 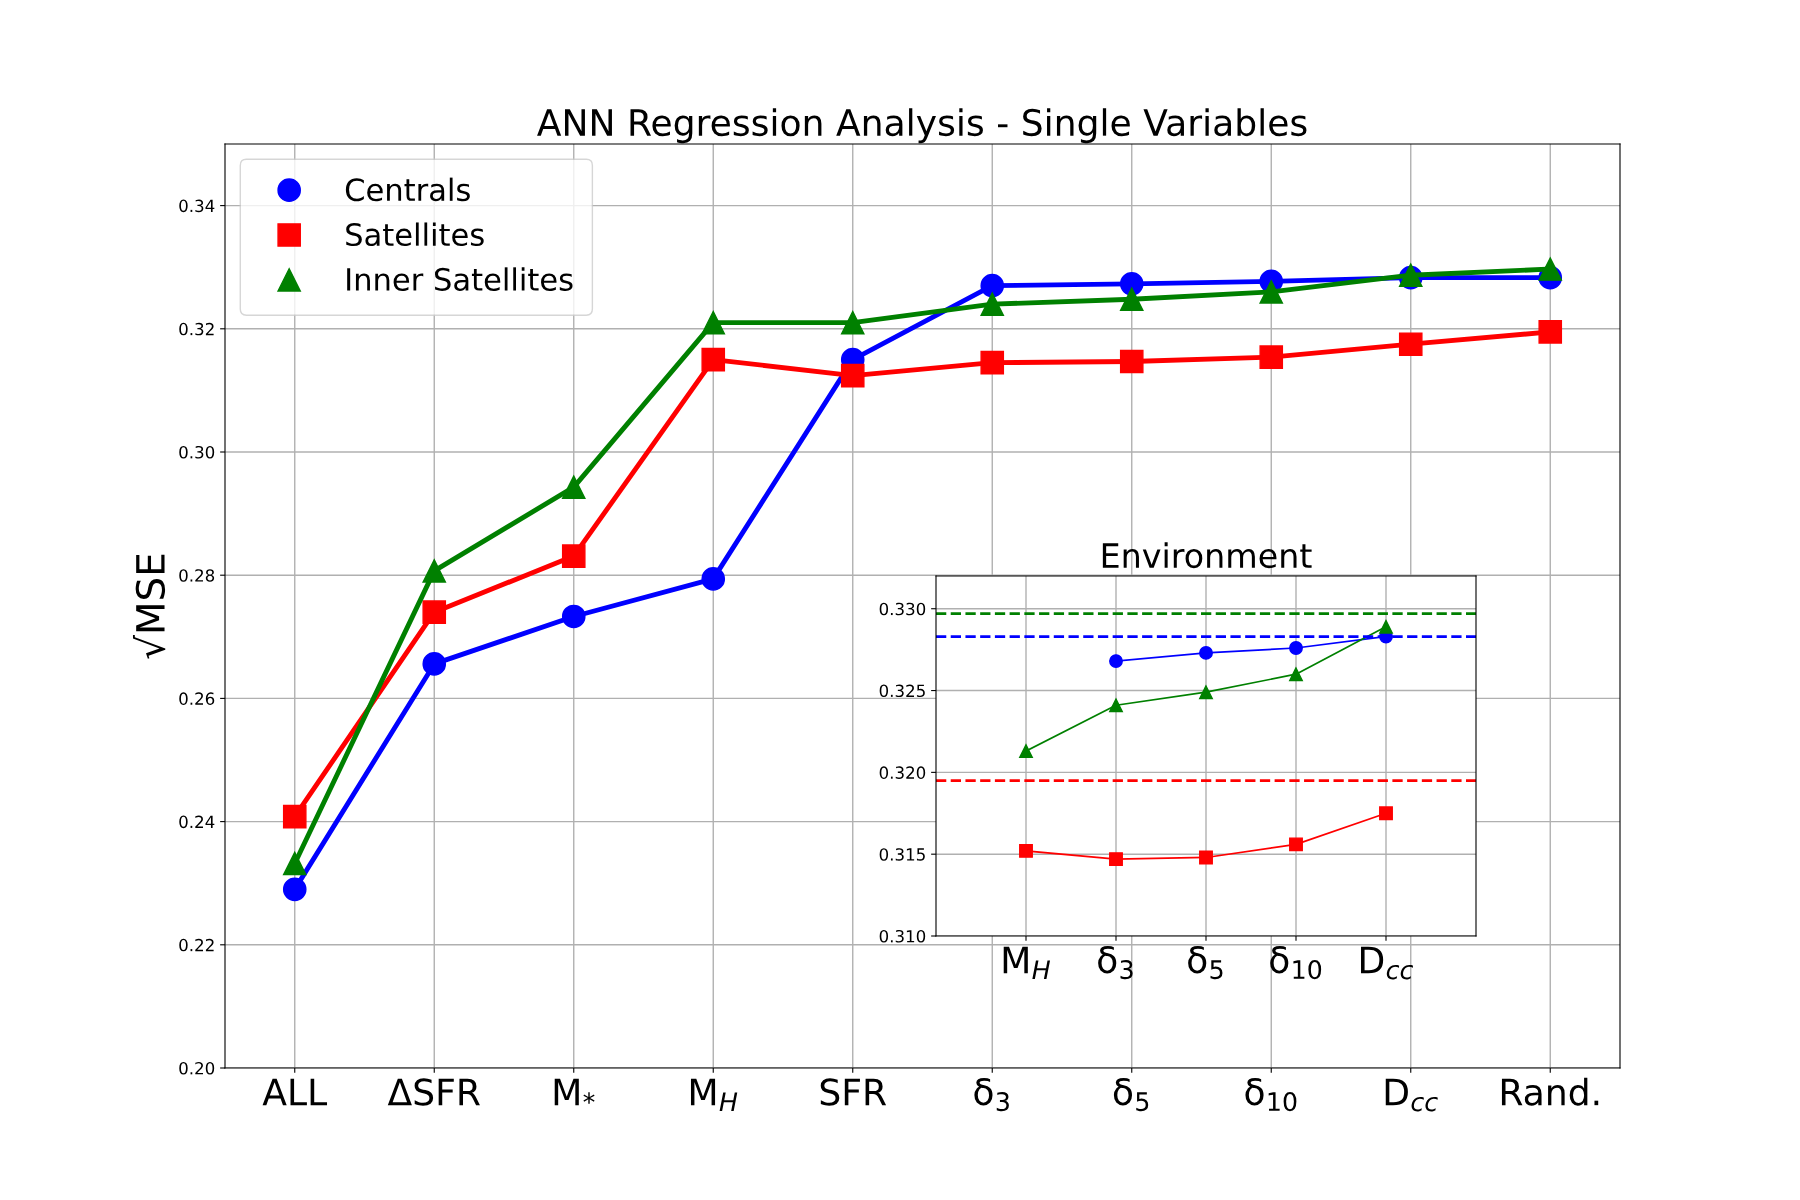 What do you see at coordinates (922, 126) in the screenshot?
I see `chart-title: ANN Regression Analysis - Single Variables` at bounding box center [922, 126].